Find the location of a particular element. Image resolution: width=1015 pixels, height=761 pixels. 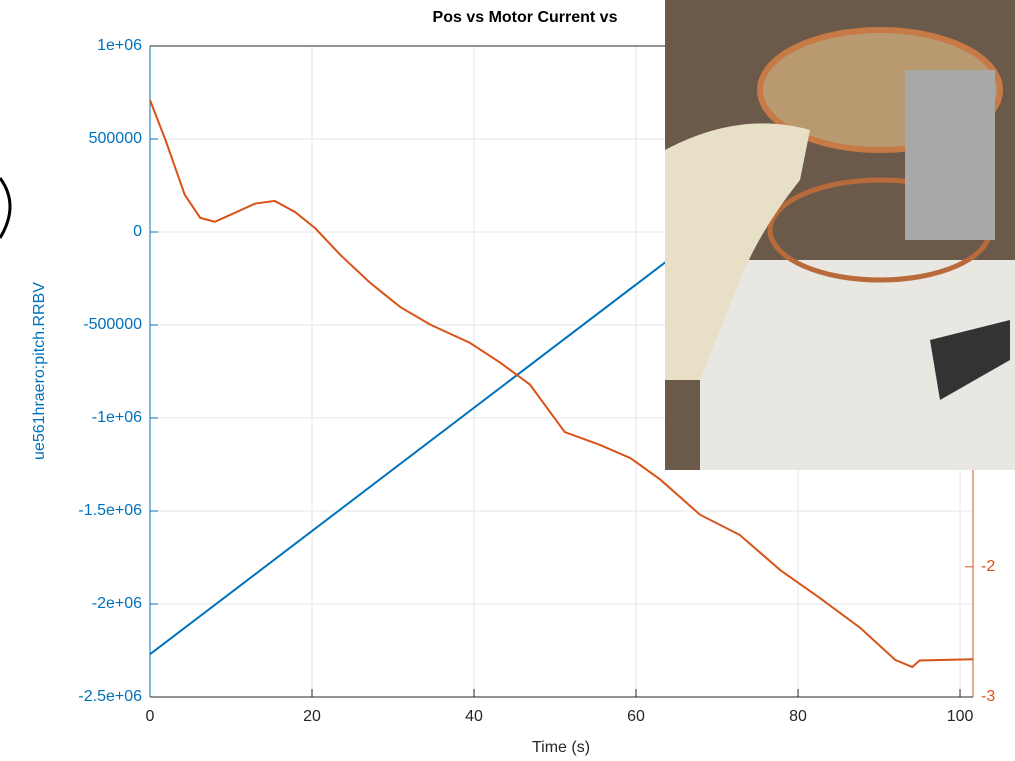

y-axis-label: ue561hraero:pitch.RRBV is located at coordinates (39, 371).